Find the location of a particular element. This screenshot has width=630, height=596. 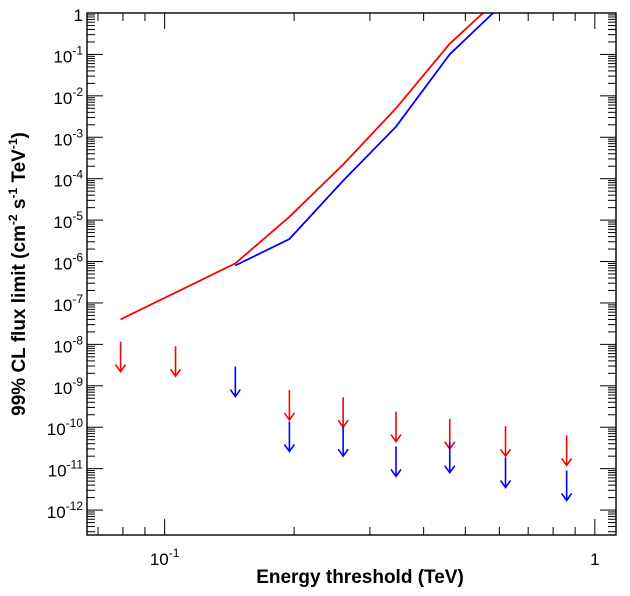

y-tick-label: 10⁻⁶ is located at coordinates (68, 262).